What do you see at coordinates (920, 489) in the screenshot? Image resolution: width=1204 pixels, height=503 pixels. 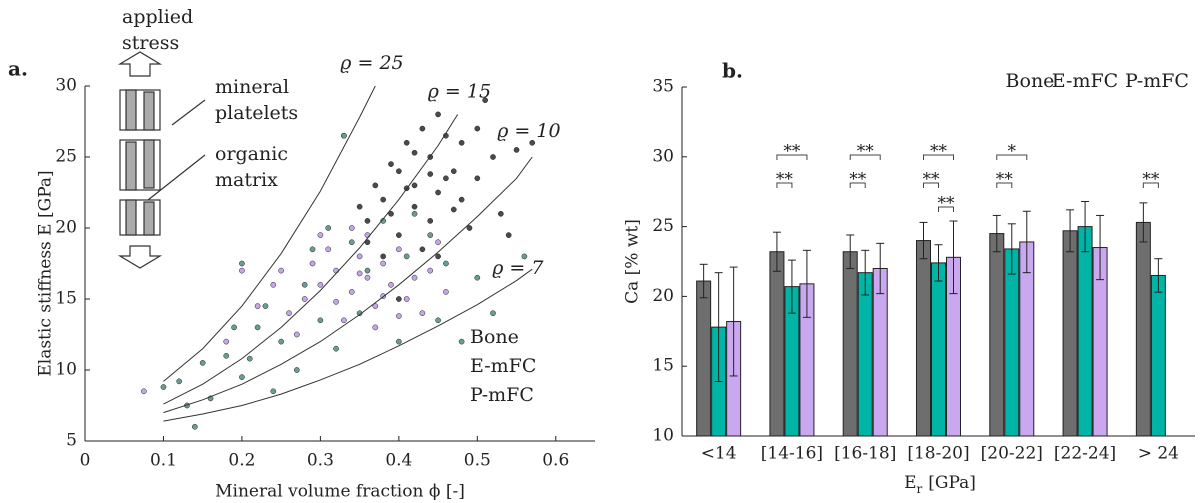 I see `x-label-sub: r` at bounding box center [920, 489].